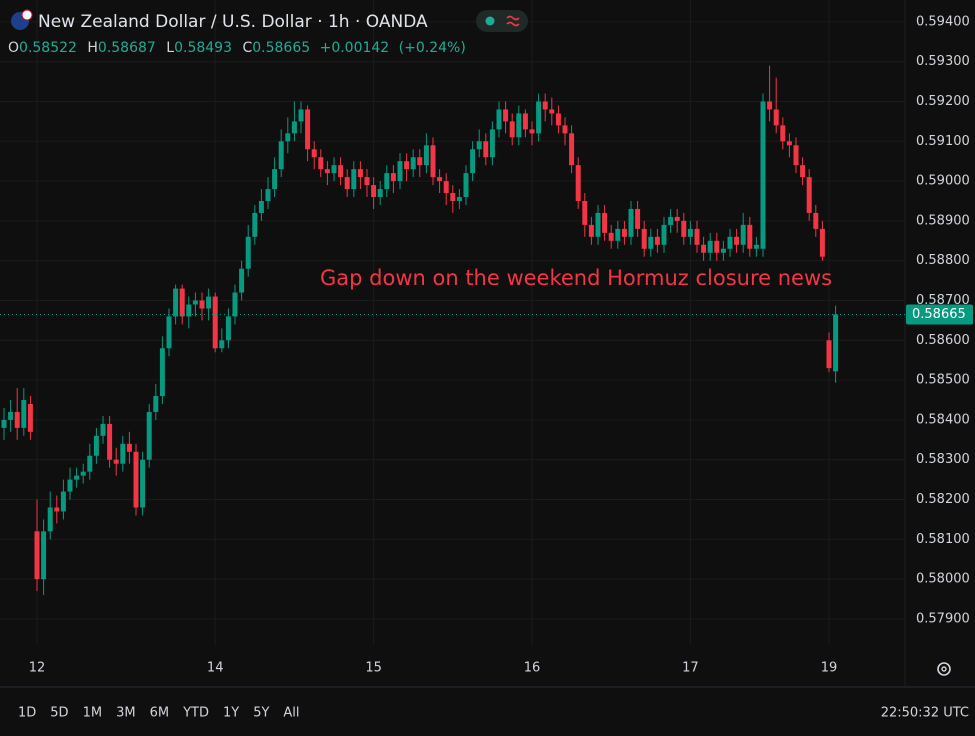 The image size is (975, 736). What do you see at coordinates (944, 669) in the screenshot?
I see `settings-icon` at bounding box center [944, 669].